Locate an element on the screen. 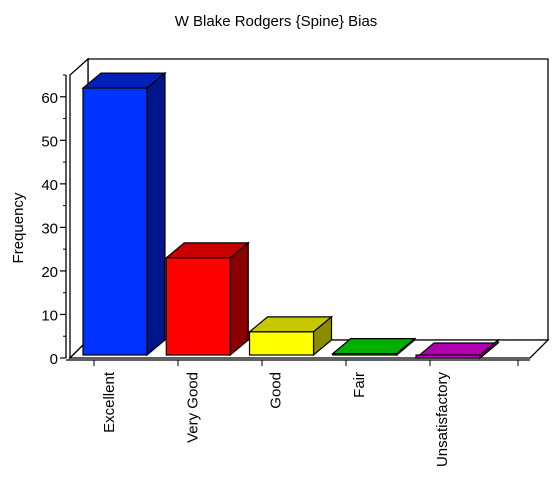 The height and width of the screenshot is (482, 552). bar-good is located at coordinates (290, 336).